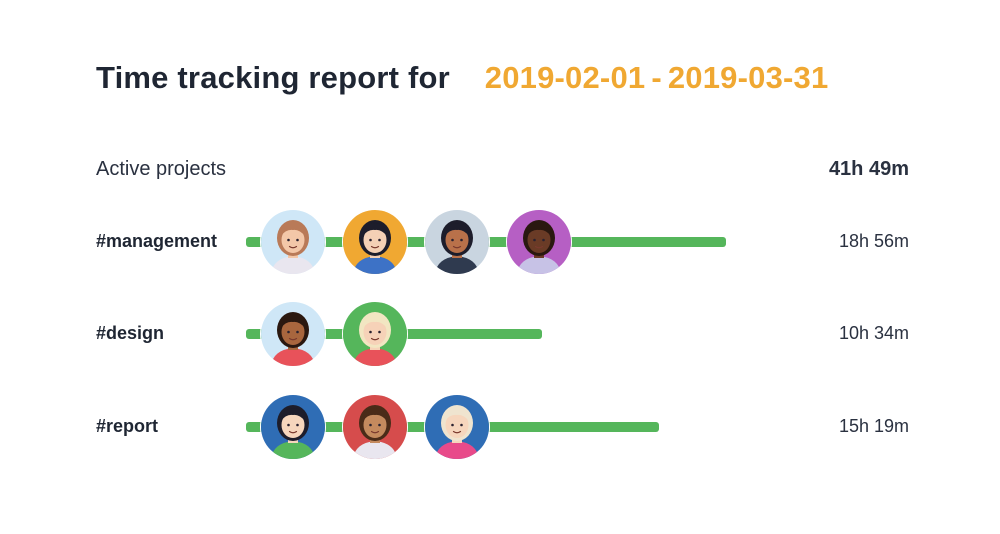 The width and height of the screenshot is (1000, 534). Describe the element at coordinates (539, 242) in the screenshot. I see `woman-curly-hair-avatar` at that location.